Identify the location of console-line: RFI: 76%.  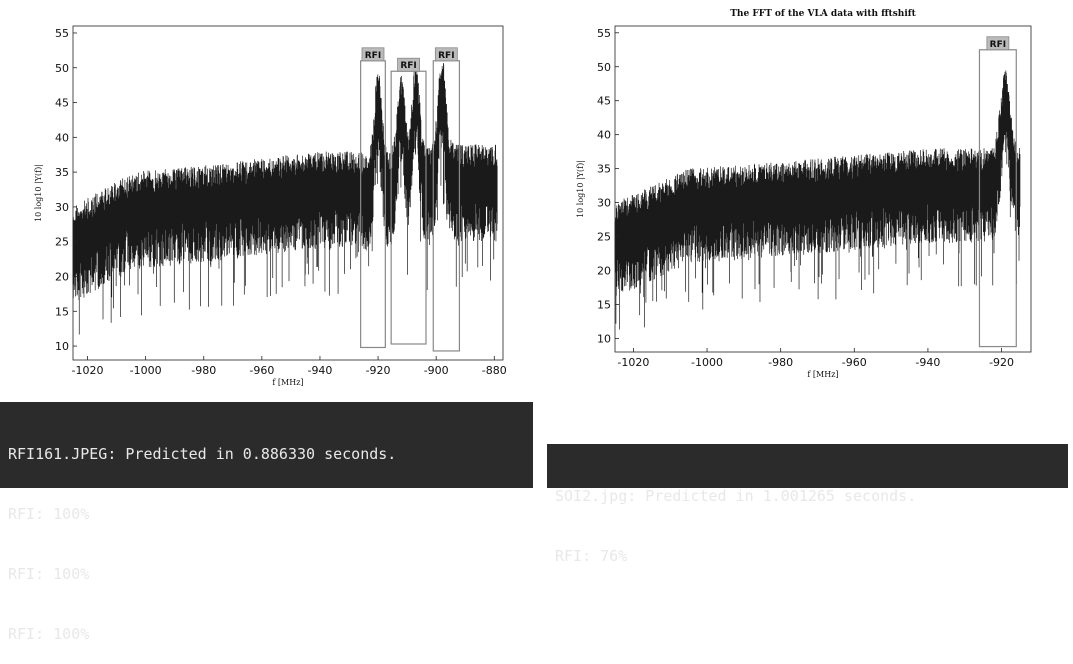
(591, 556).